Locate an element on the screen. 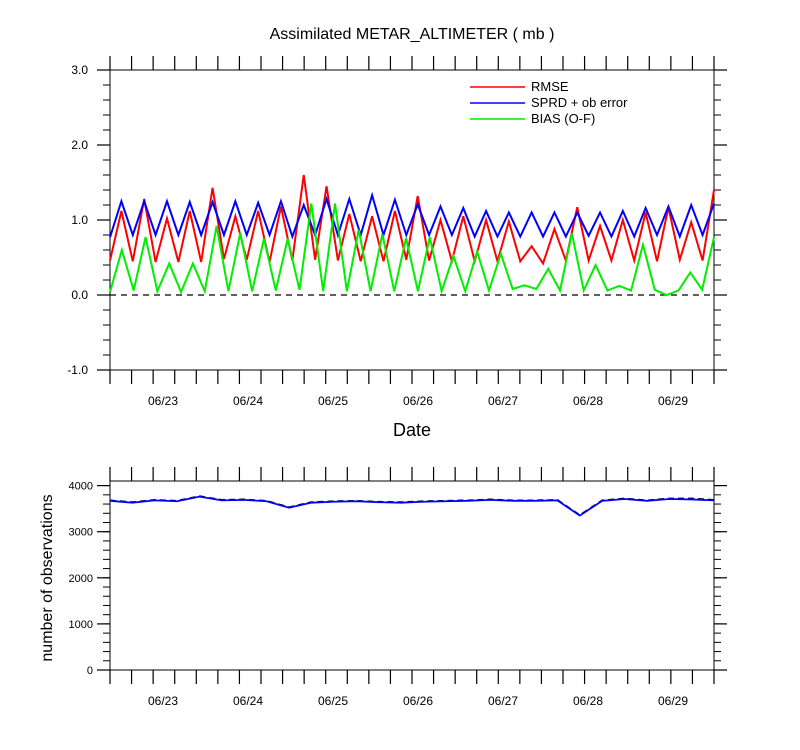 This screenshot has width=800, height=750. bottom-x-tick-label: 06/23 is located at coordinates (163, 701).